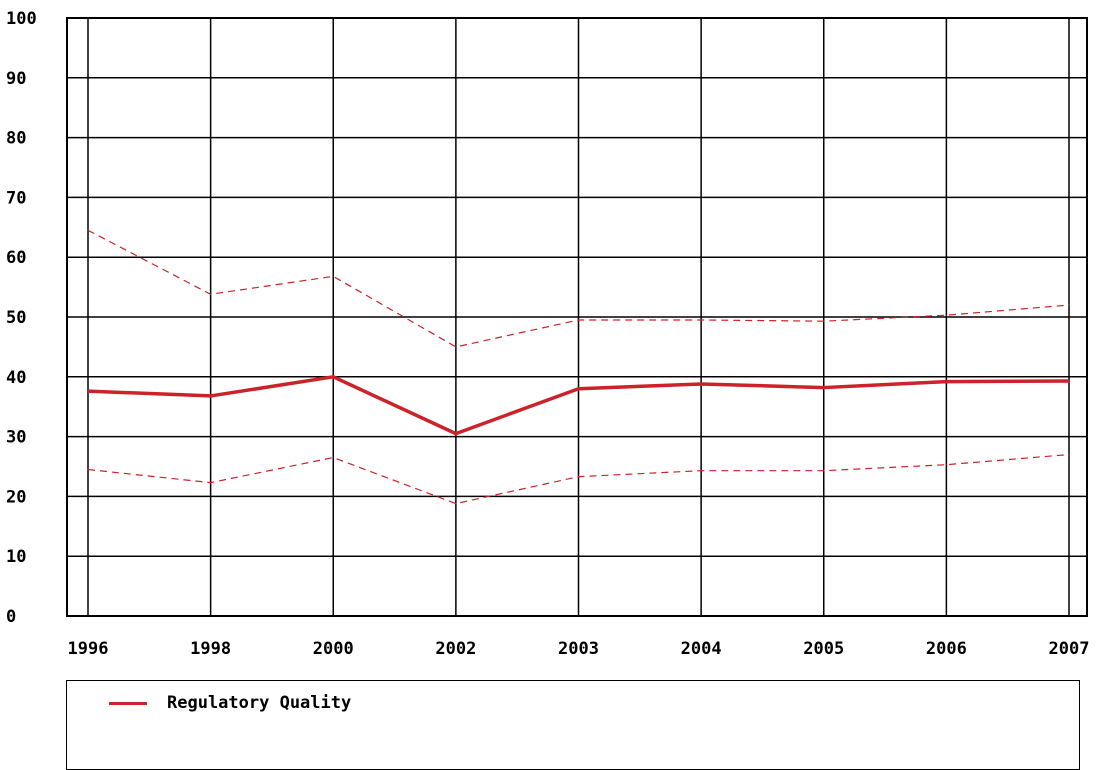 This screenshot has height=770, width=1099. I want to click on y-tick-label: 40, so click(16, 378).